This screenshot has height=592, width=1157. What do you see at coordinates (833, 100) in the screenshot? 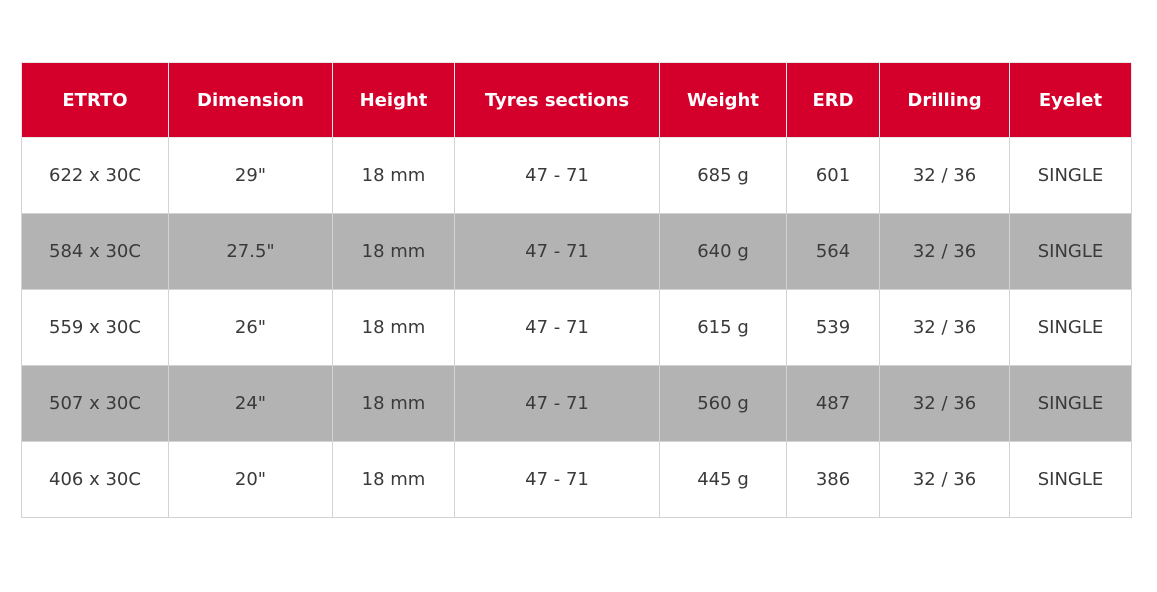
I see `header-erd: ERD` at bounding box center [833, 100].